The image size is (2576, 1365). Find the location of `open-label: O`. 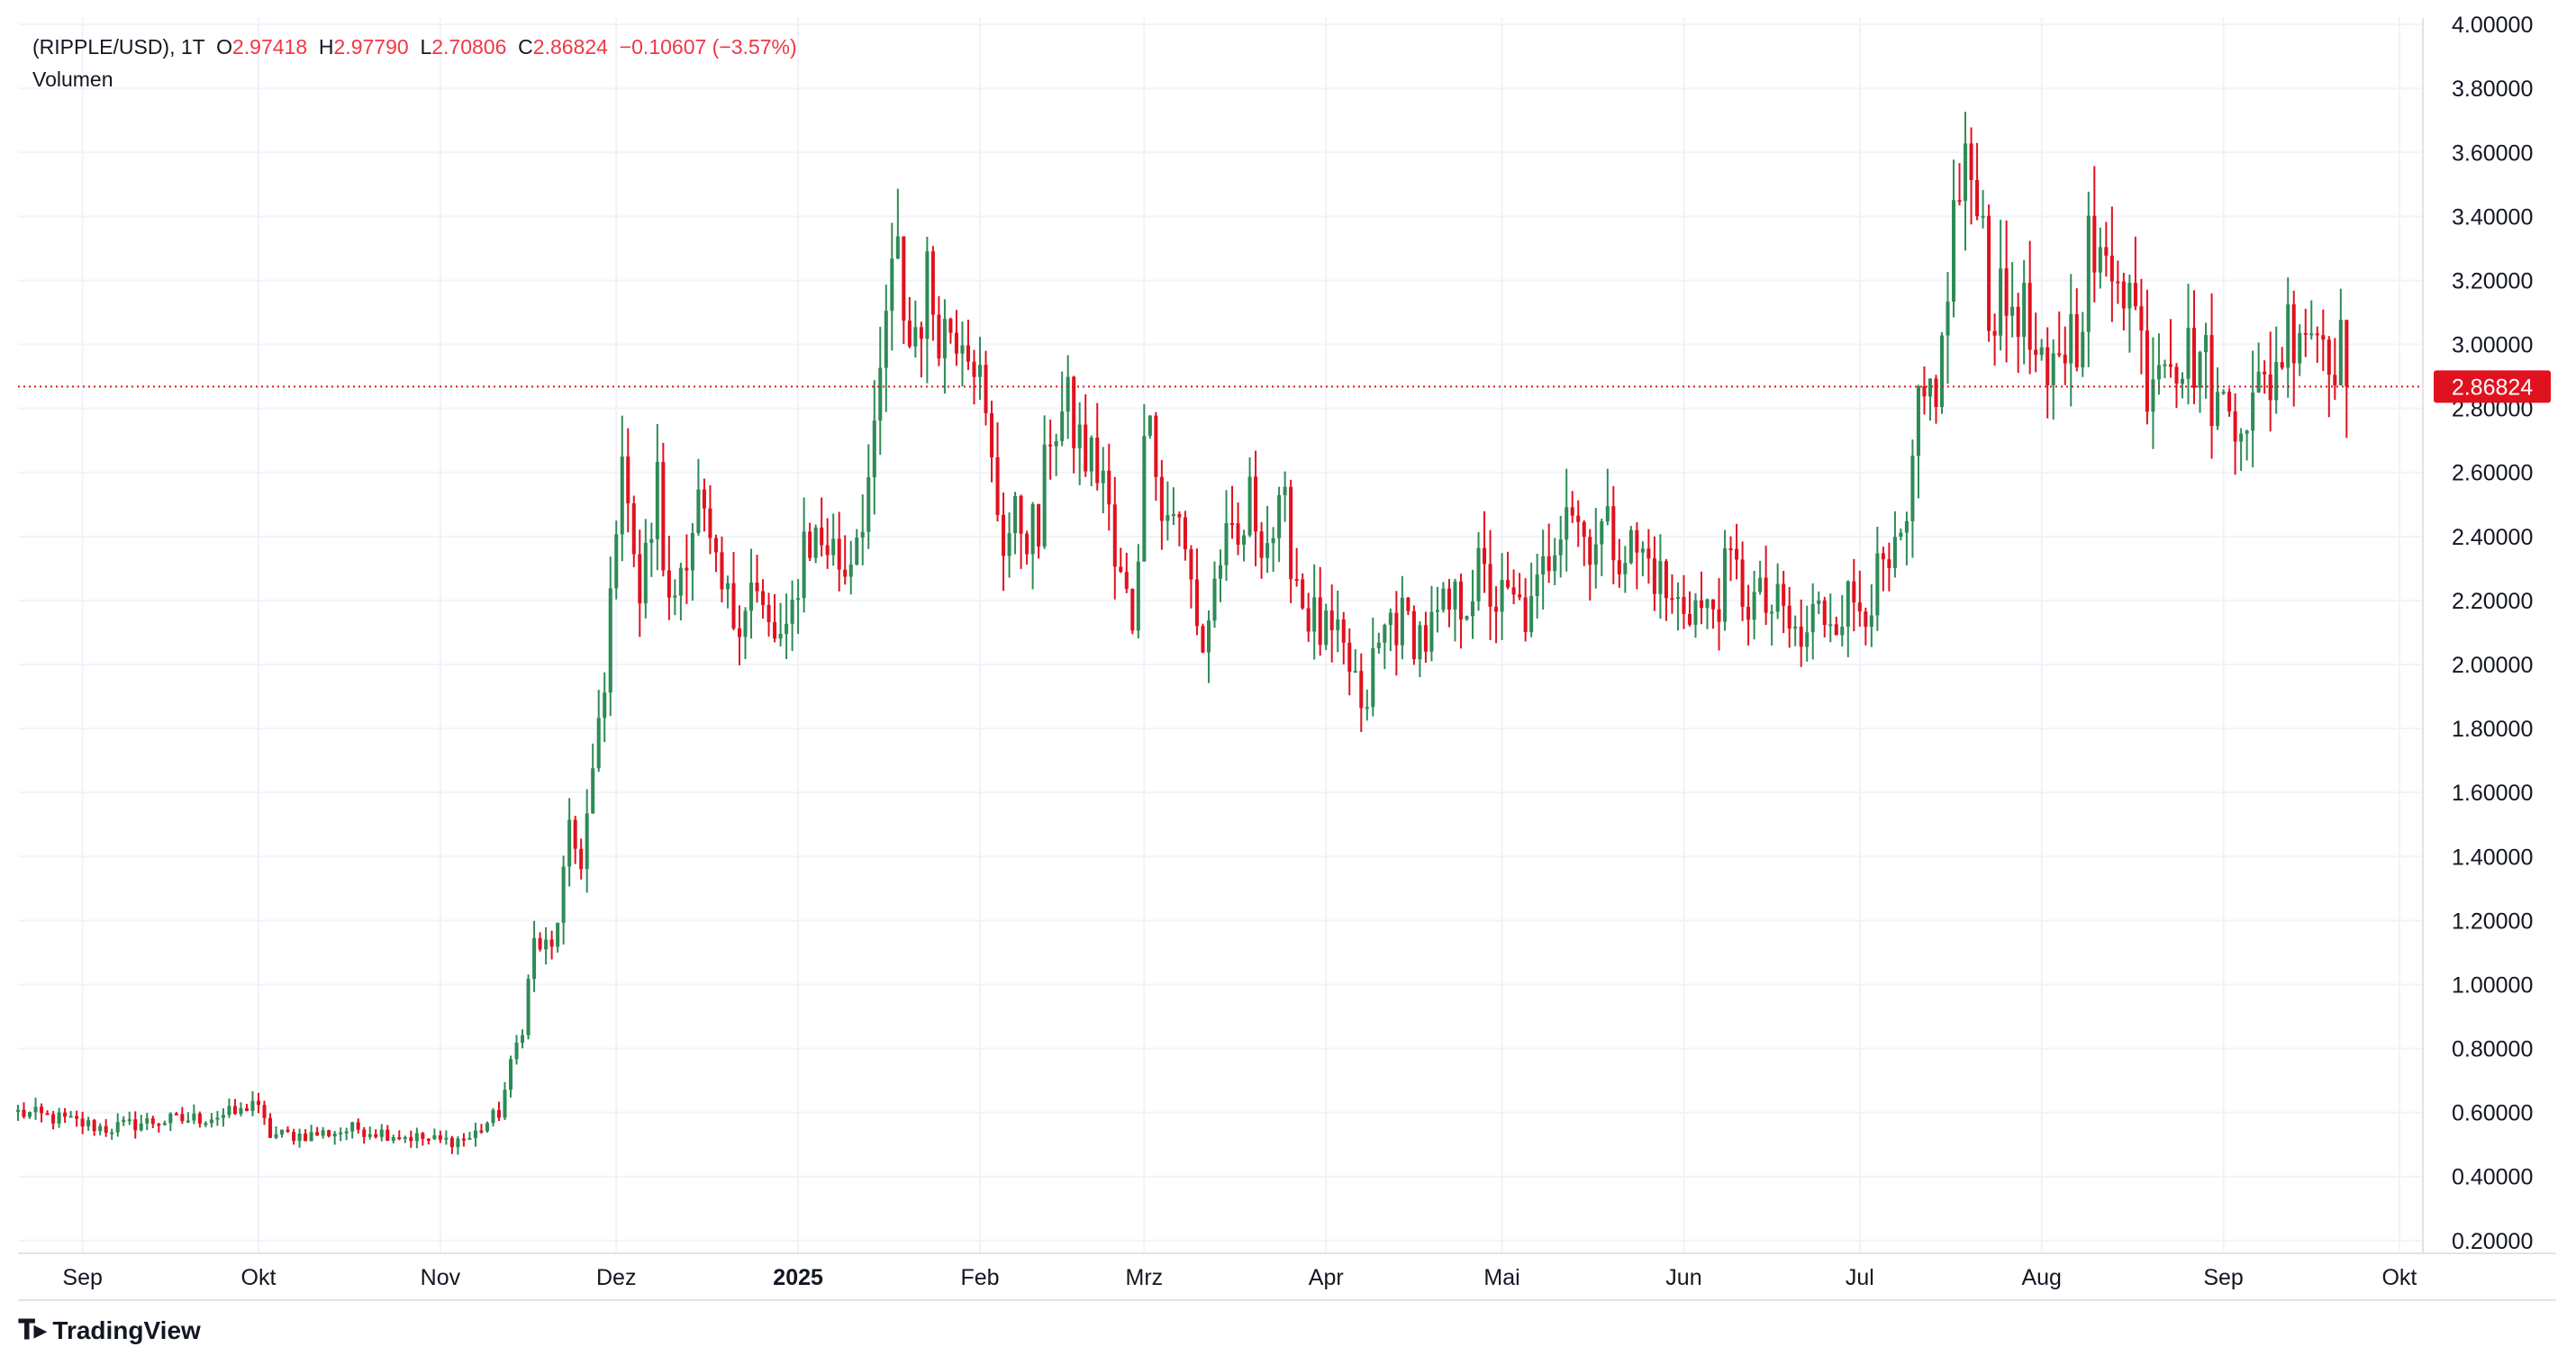

open-label: O is located at coordinates (224, 47).